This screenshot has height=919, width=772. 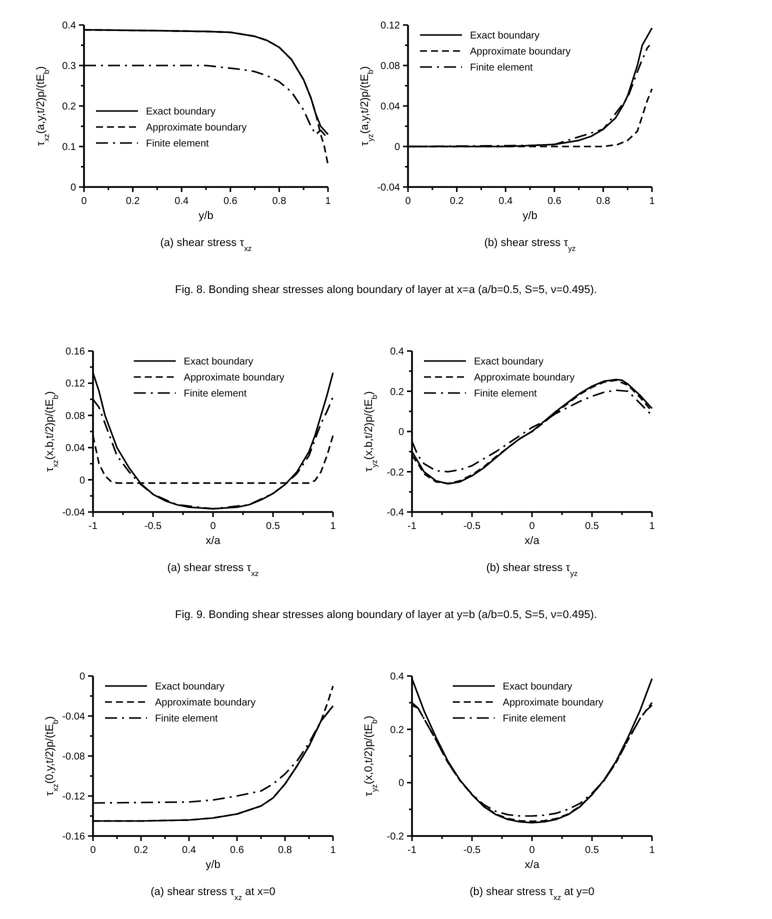 What do you see at coordinates (69, 66) in the screenshot?
I see `y-tick-label: 0.3` at bounding box center [69, 66].